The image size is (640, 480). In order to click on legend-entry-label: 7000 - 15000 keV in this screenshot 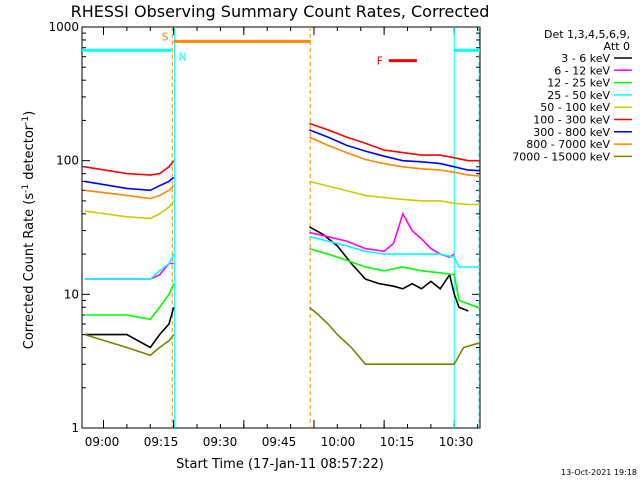, I will do `click(561, 156)`.